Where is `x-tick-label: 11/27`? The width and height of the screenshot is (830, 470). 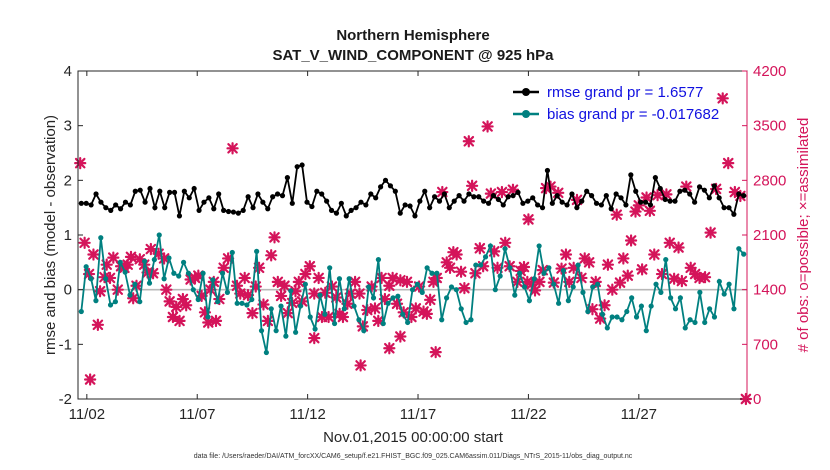 x-tick-label: 11/27 is located at coordinates (639, 414).